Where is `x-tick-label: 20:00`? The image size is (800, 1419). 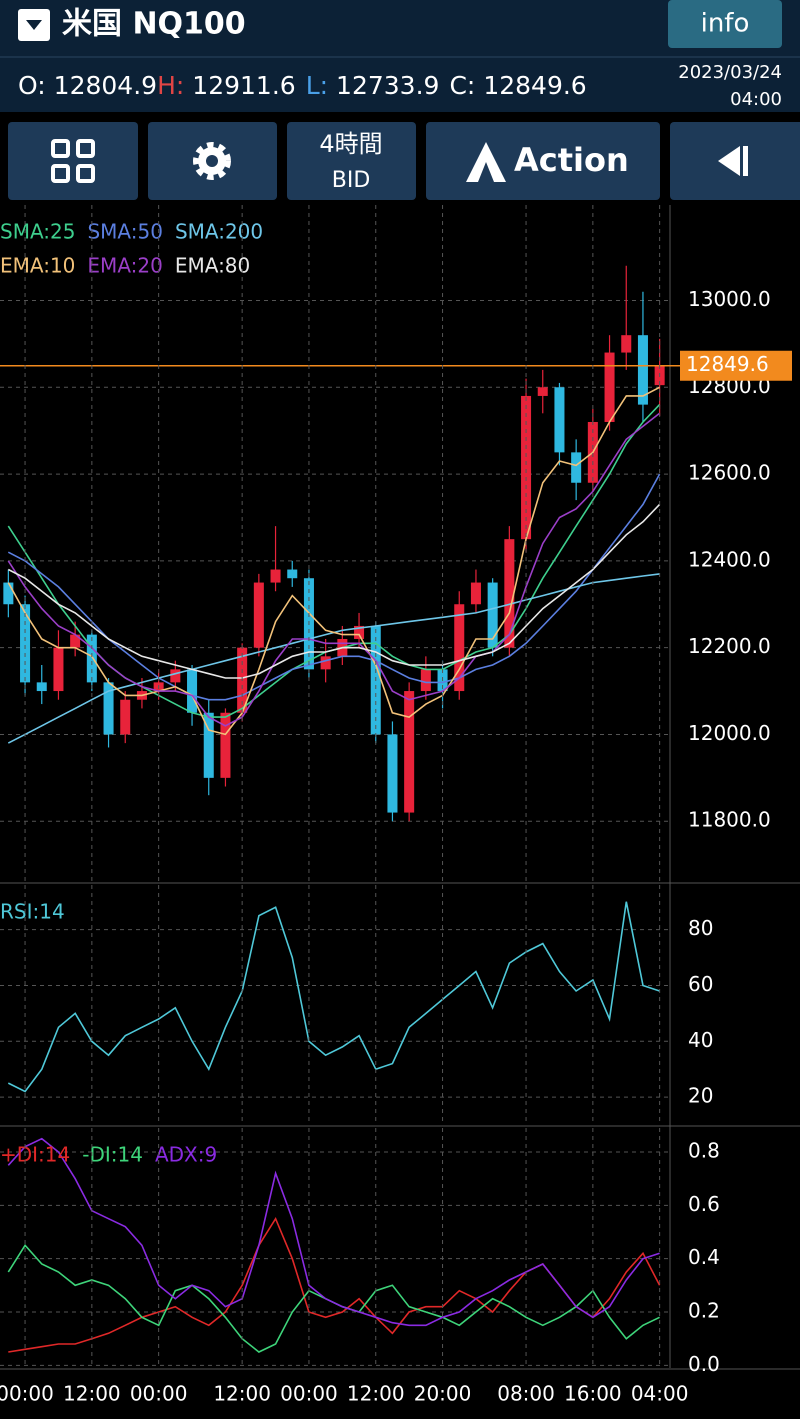
x-tick-label: 20:00 is located at coordinates (443, 1394).